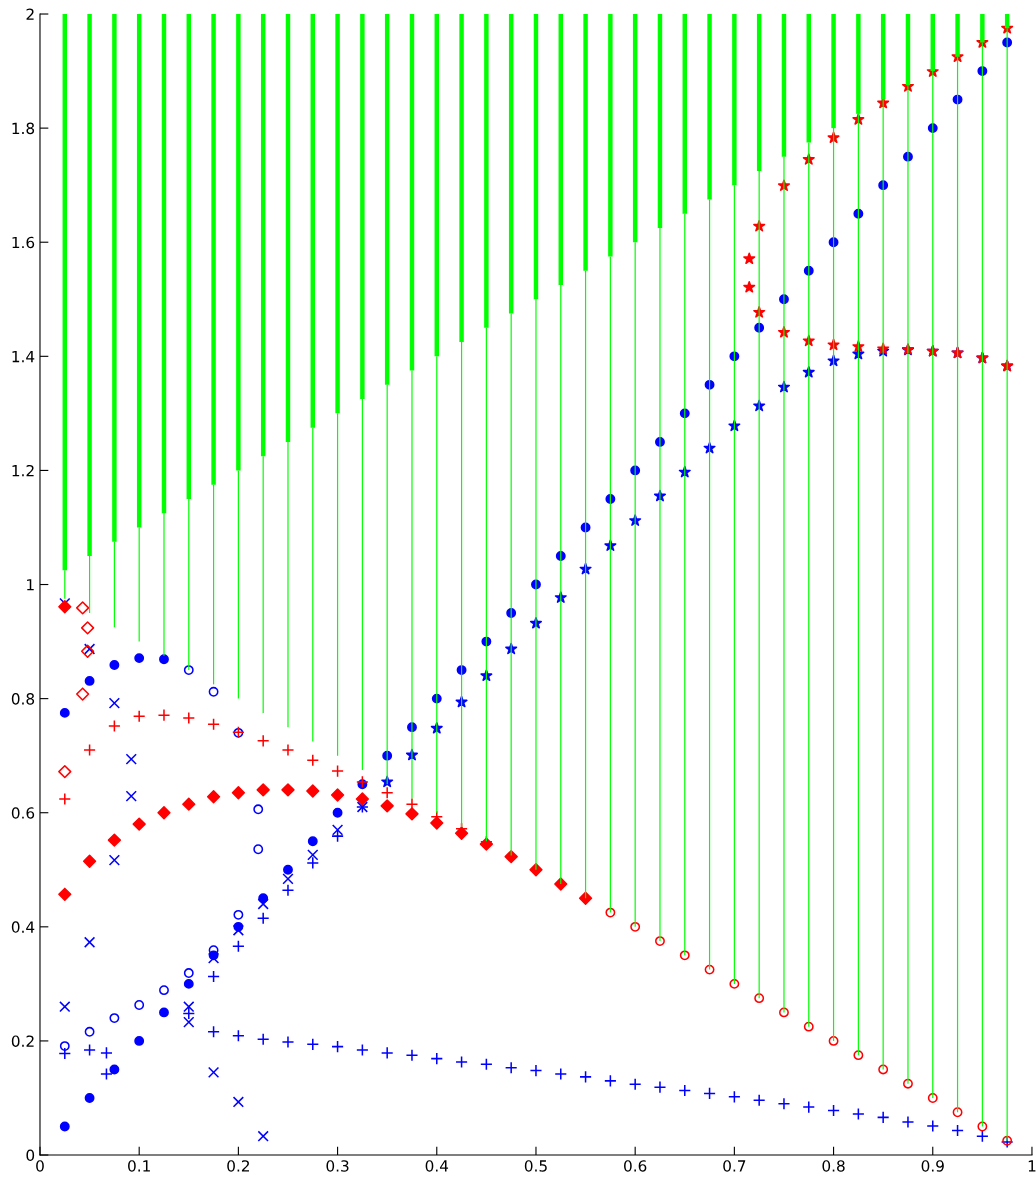 The width and height of the screenshot is (1036, 1178). I want to click on x-tick-label: 1, so click(1032, 1166).